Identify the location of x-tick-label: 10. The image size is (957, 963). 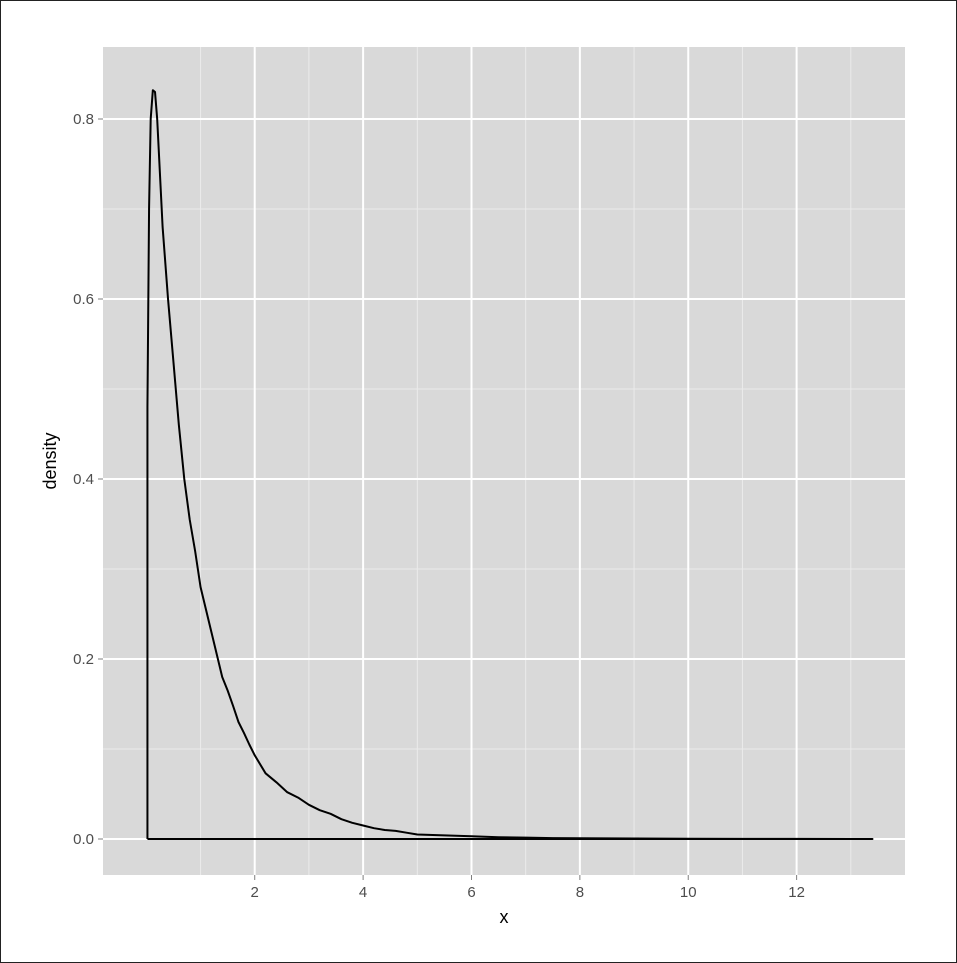
(688, 892).